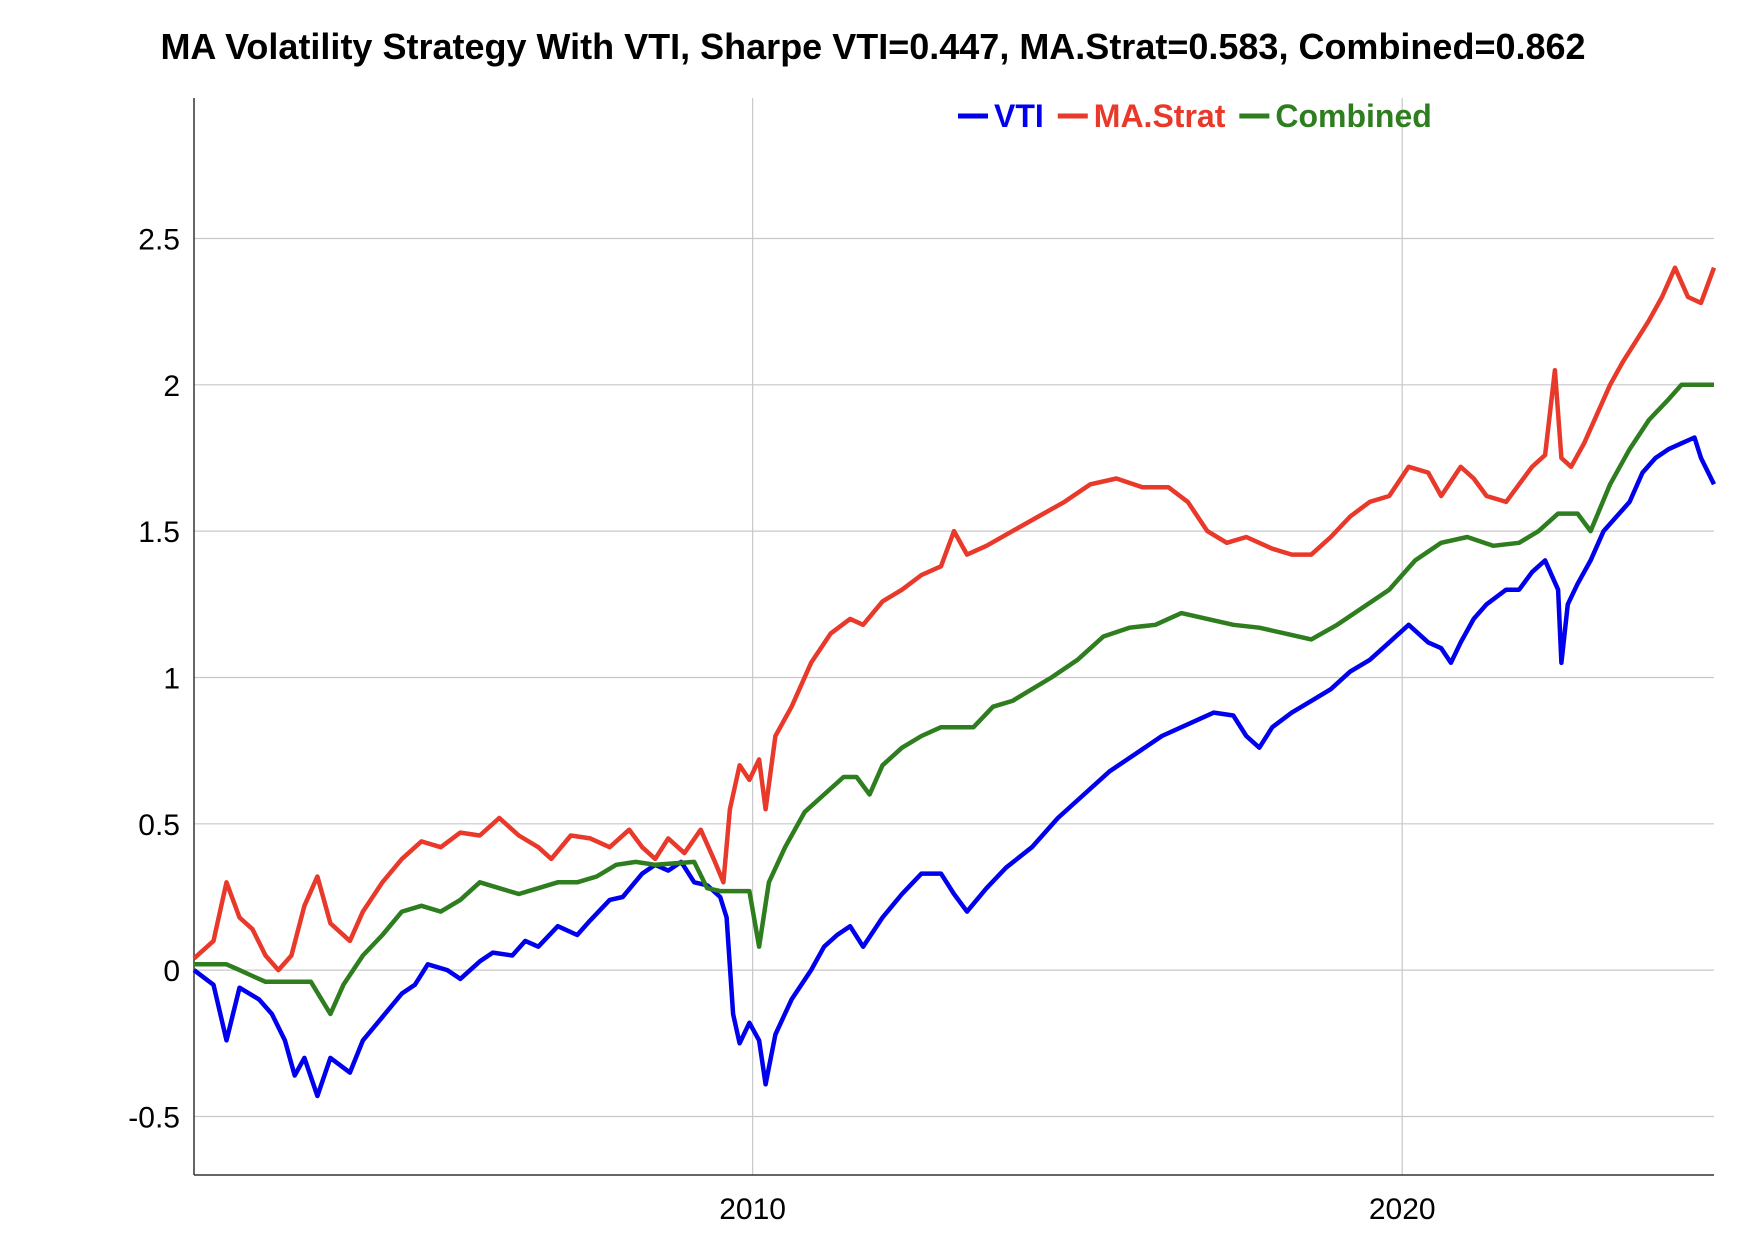 The height and width of the screenshot is (1246, 1746). I want to click on x-tick-label: 2020, so click(1402, 1209).